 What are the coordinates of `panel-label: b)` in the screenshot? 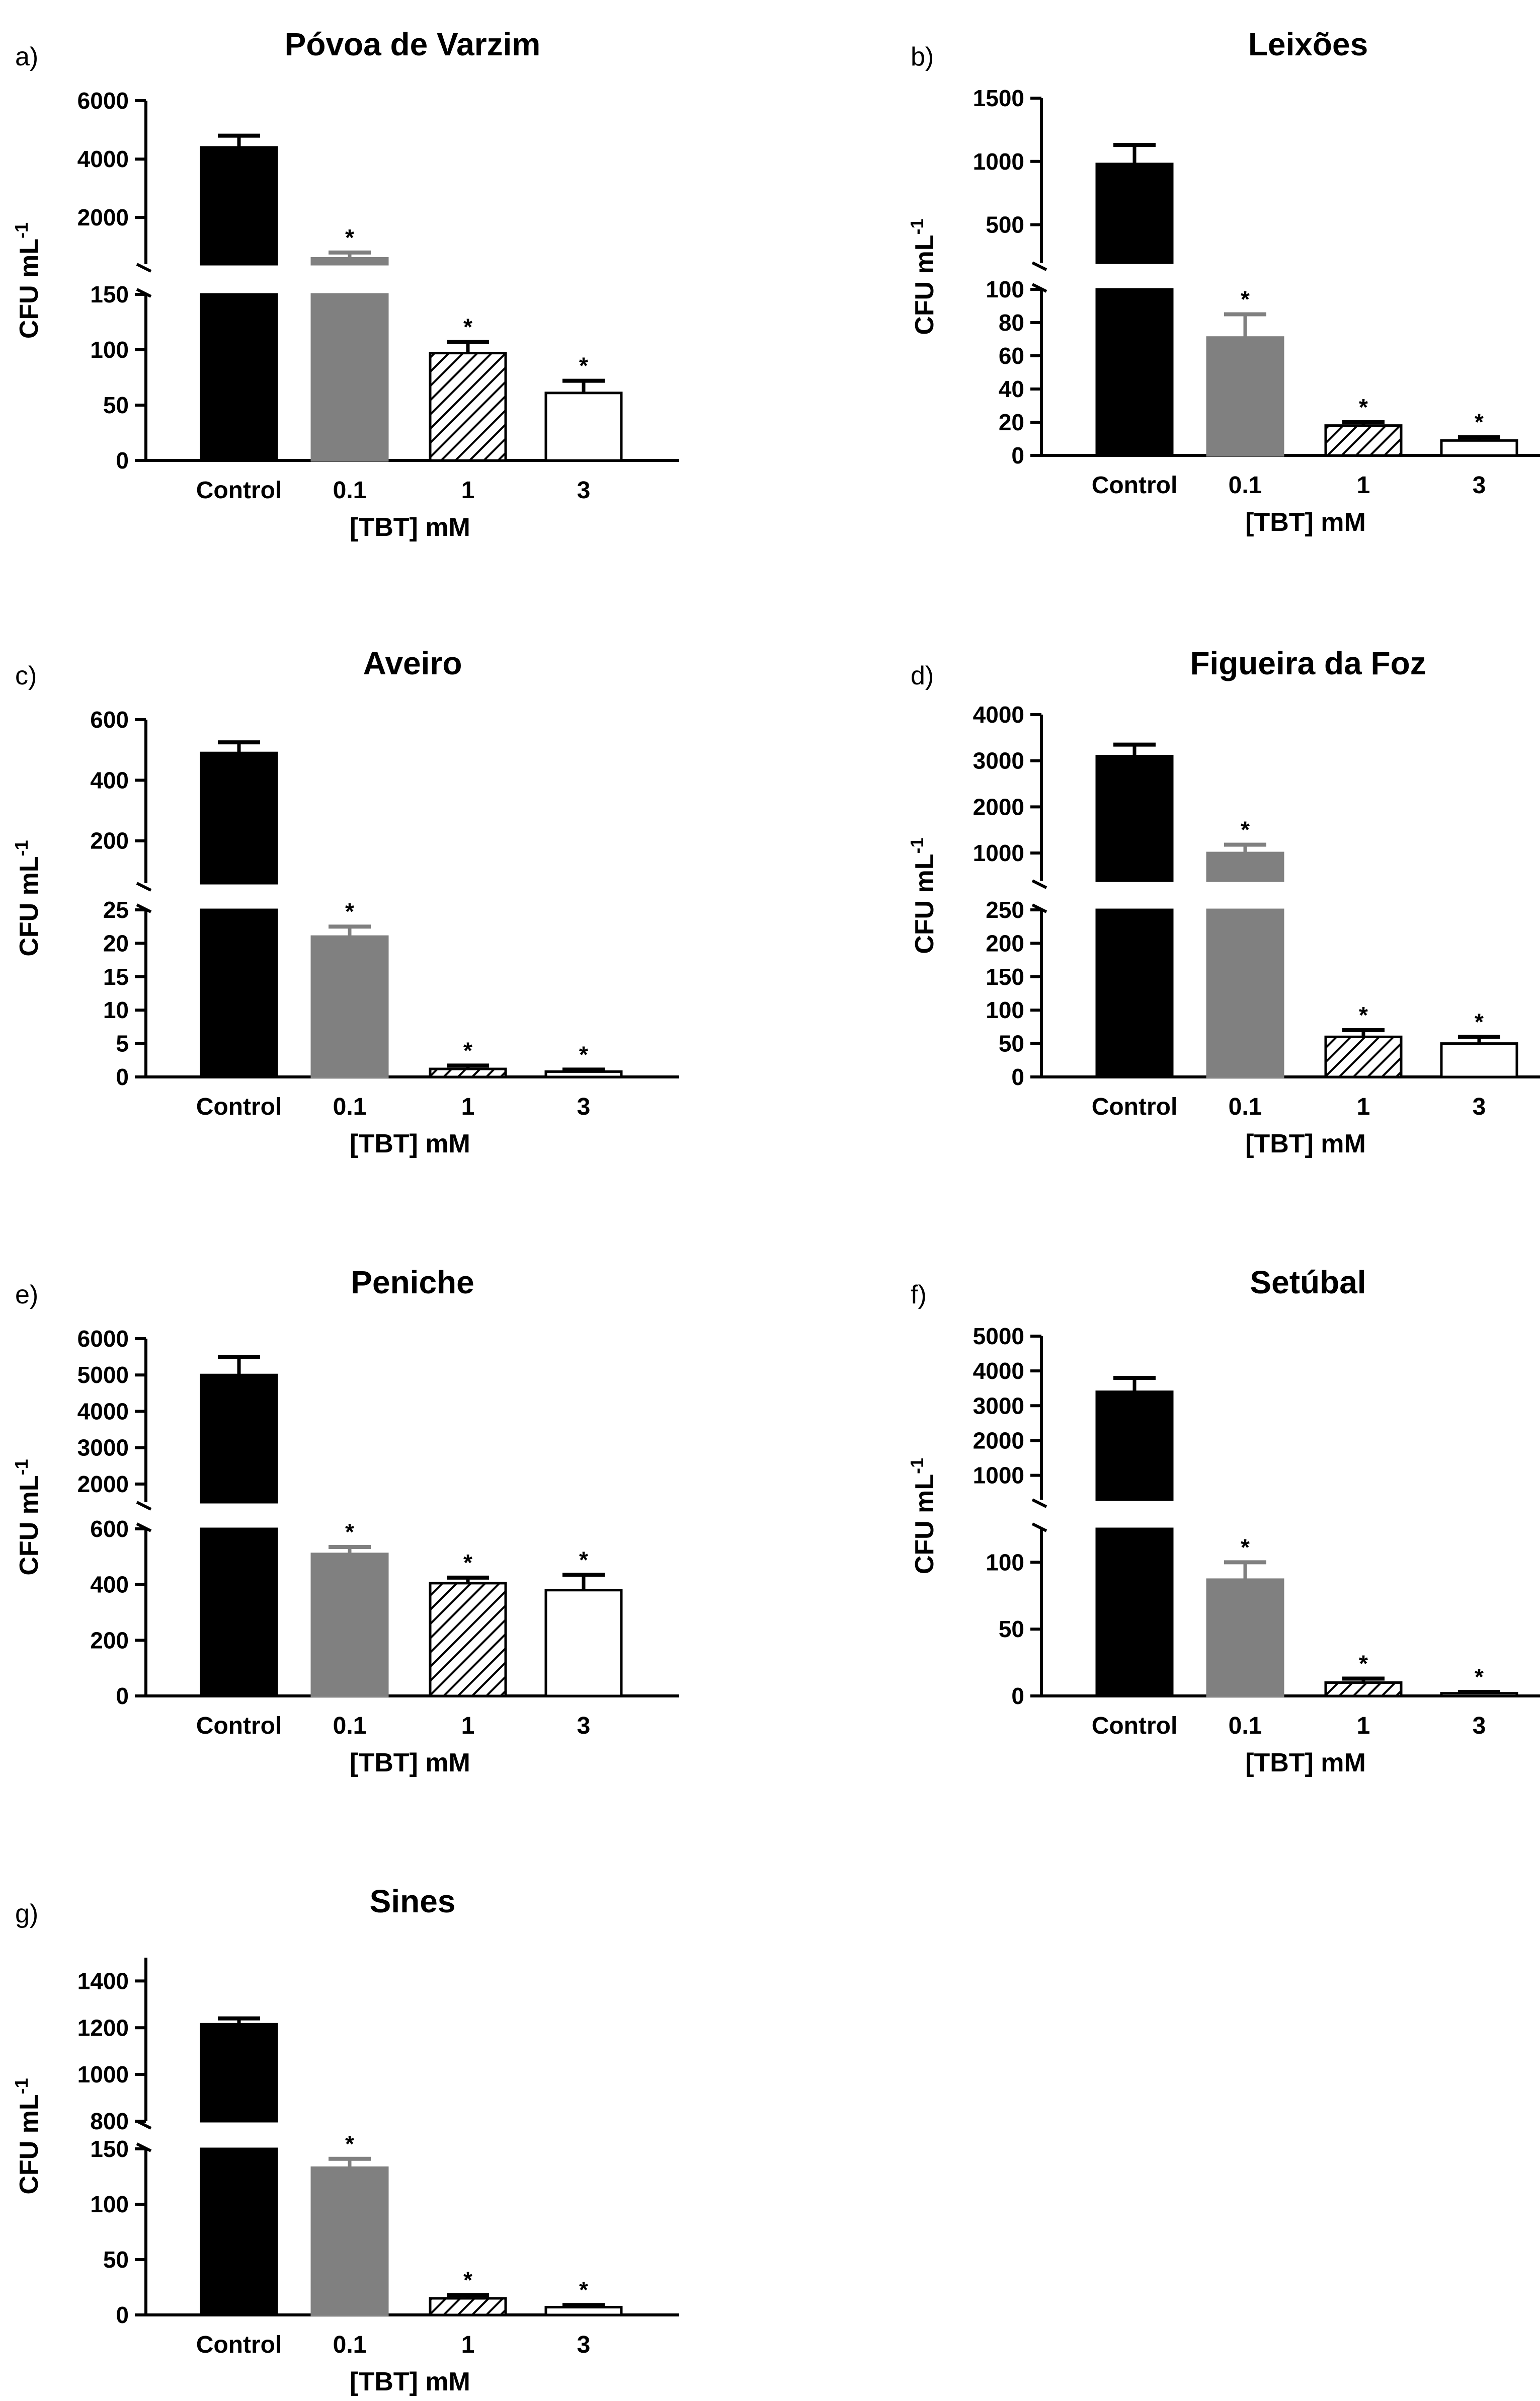 It's located at (922, 56).